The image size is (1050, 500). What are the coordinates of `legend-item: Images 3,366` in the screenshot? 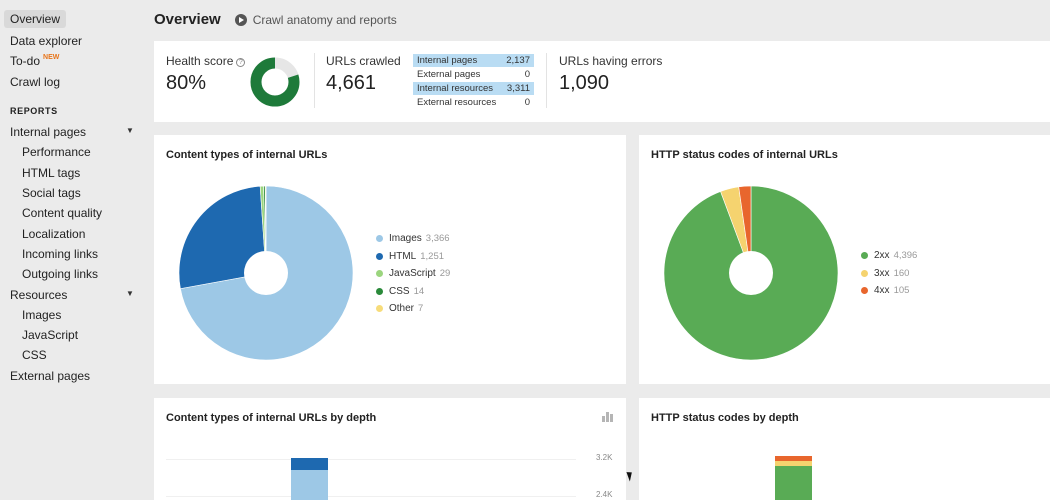 It's located at (413, 239).